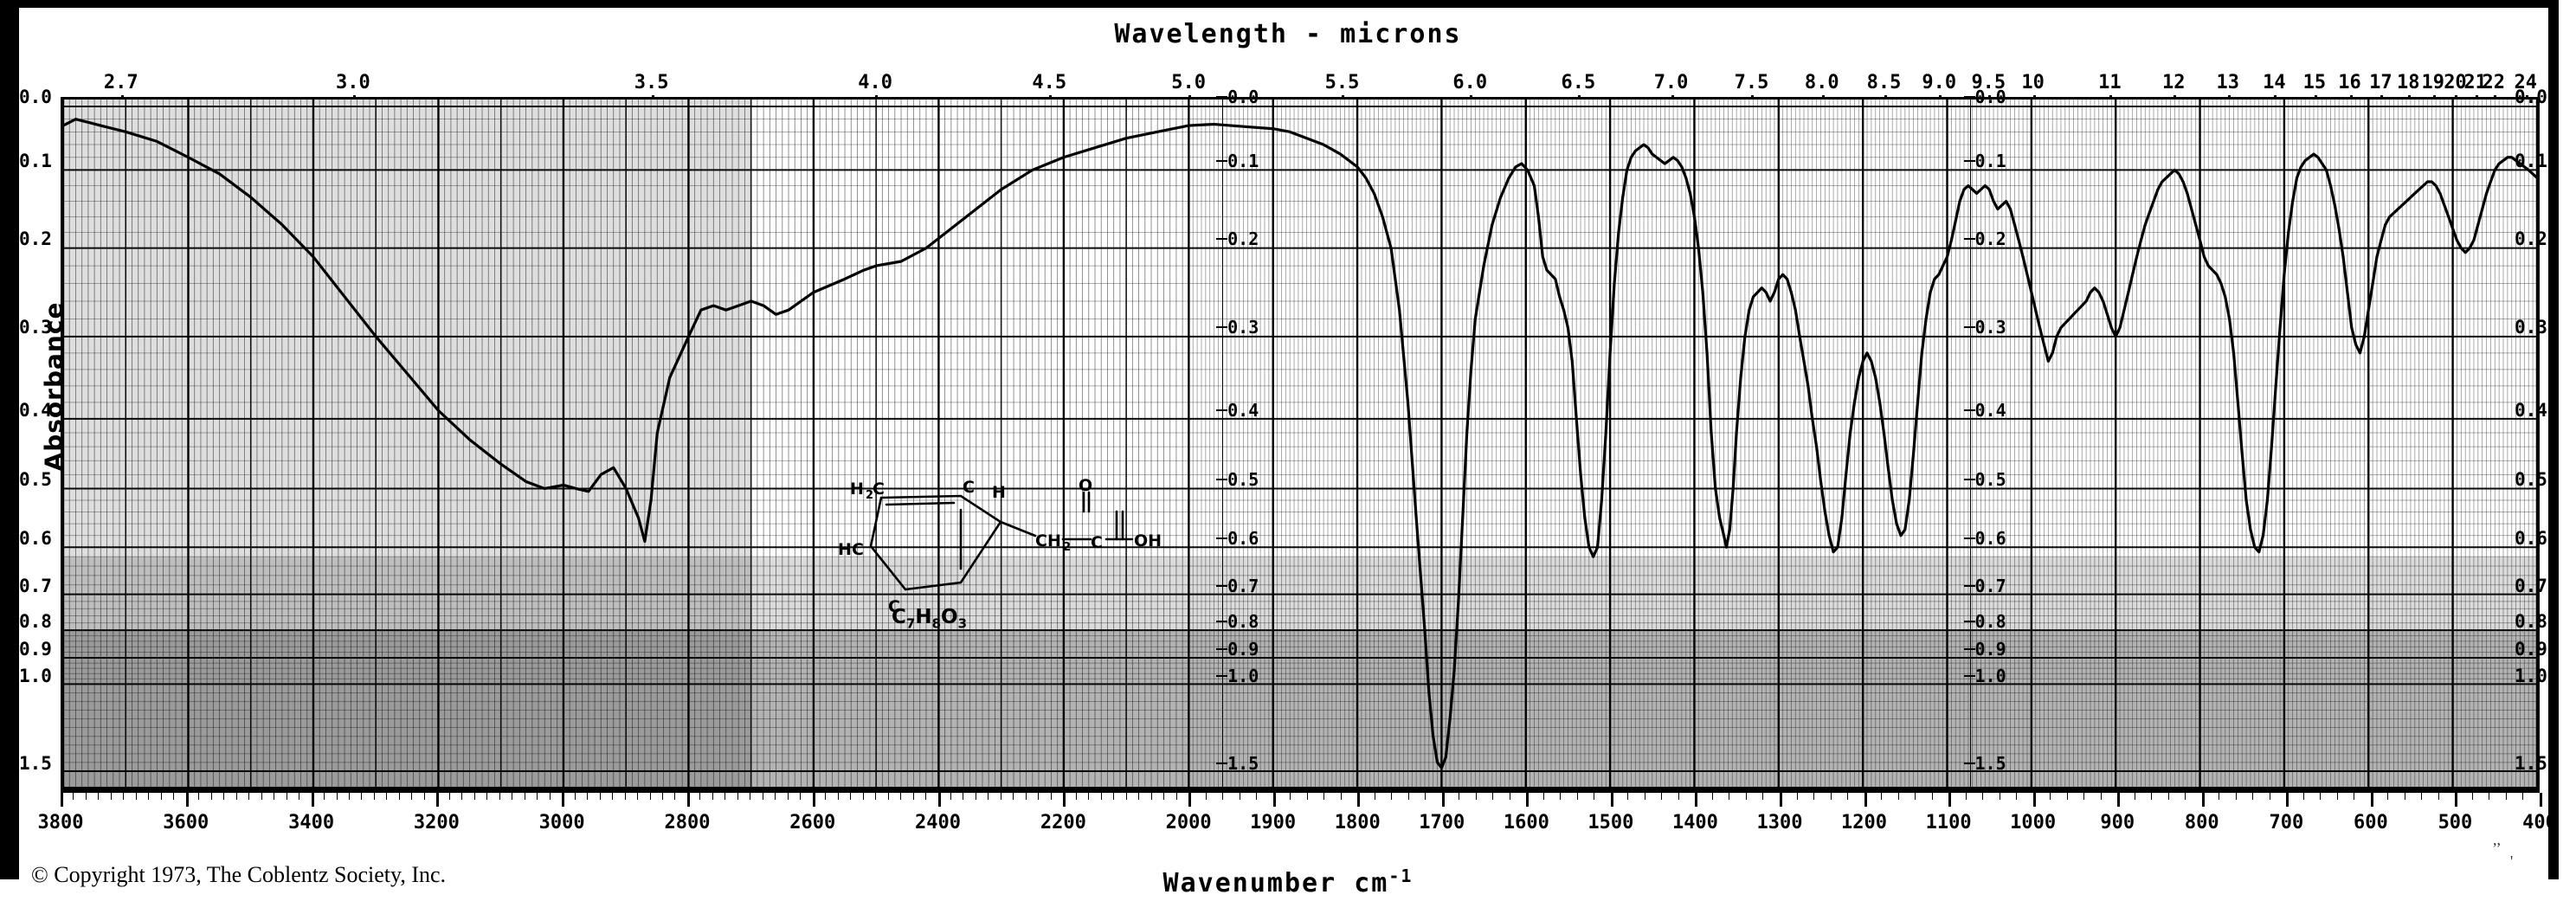 The image size is (2576, 914). Describe the element at coordinates (1243, 650) in the screenshot. I see `absorbance-tick-label: 0.9` at that location.